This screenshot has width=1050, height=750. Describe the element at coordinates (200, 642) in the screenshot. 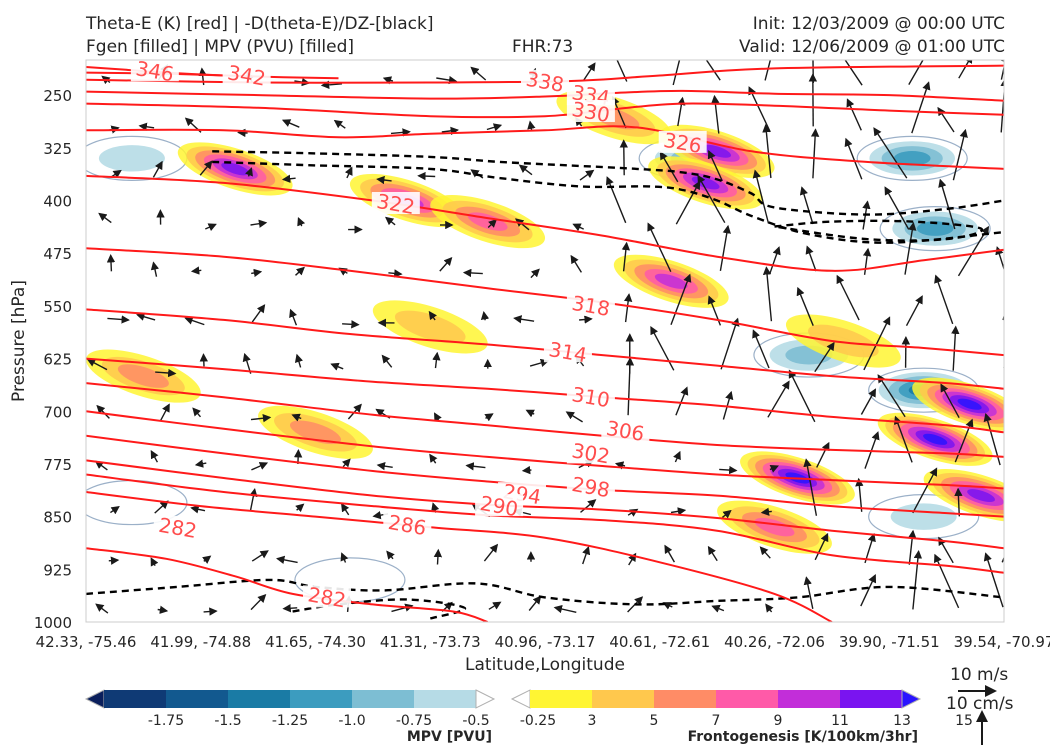

I see `x-tick-label: 41.99, -74.88` at that location.